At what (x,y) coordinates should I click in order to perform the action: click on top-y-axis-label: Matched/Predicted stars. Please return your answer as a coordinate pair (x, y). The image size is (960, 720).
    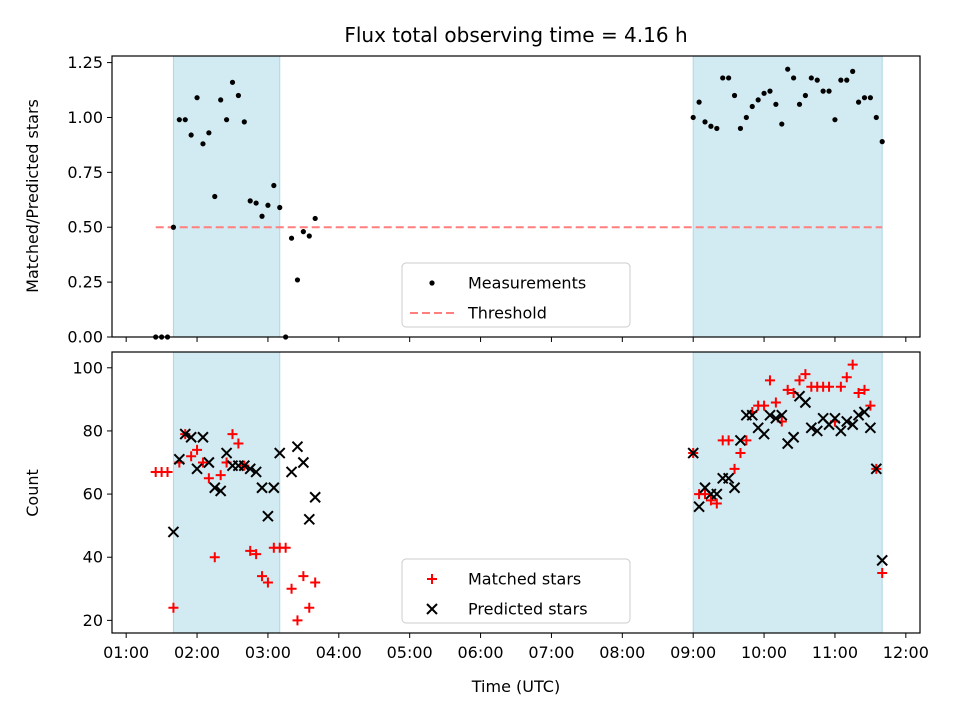
    Looking at the image, I should click on (32, 196).